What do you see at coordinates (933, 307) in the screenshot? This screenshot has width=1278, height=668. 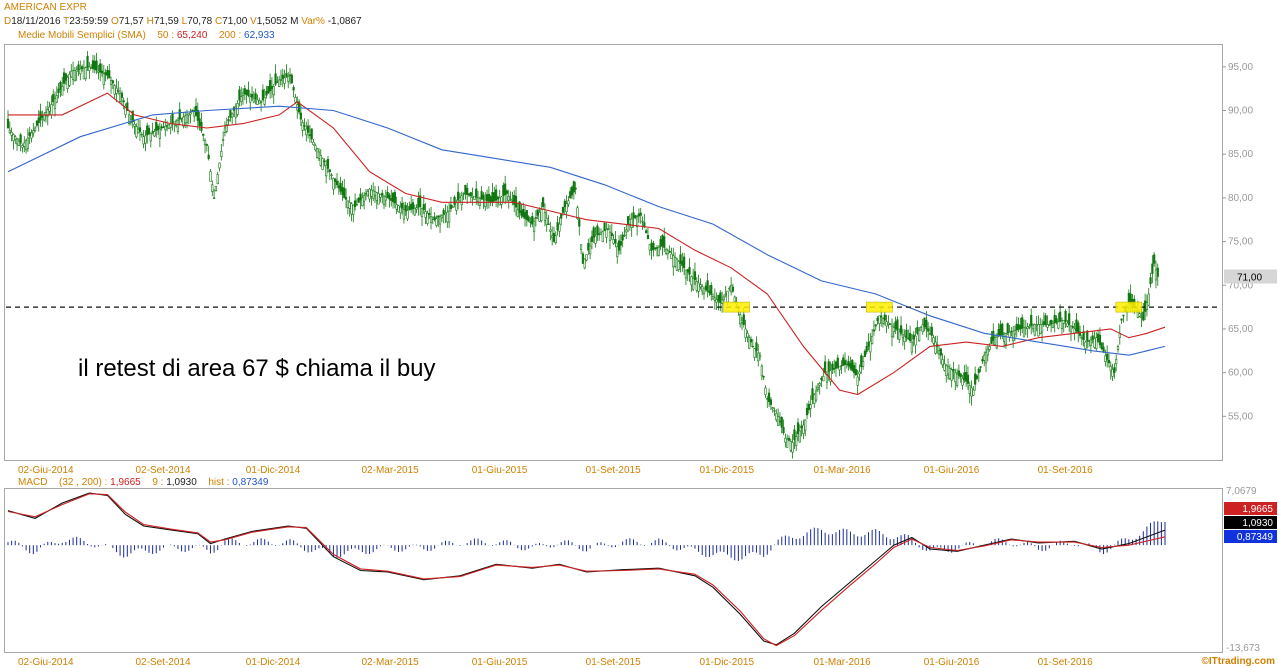 I see `highlight-boxes` at bounding box center [933, 307].